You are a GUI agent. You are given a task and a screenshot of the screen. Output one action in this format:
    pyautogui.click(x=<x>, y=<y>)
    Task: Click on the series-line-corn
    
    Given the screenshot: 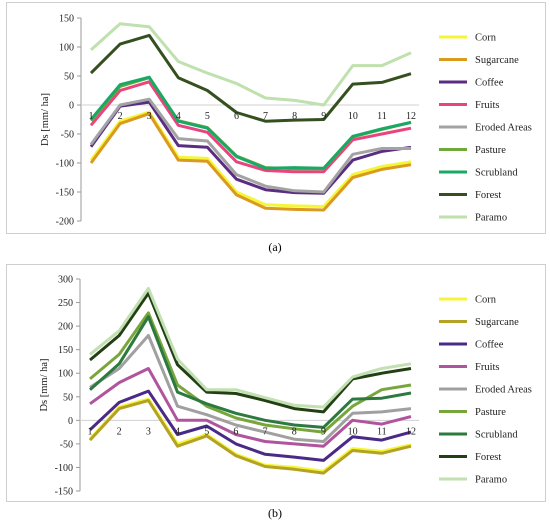 What is the action you would take?
    pyautogui.click(x=250, y=159)
    